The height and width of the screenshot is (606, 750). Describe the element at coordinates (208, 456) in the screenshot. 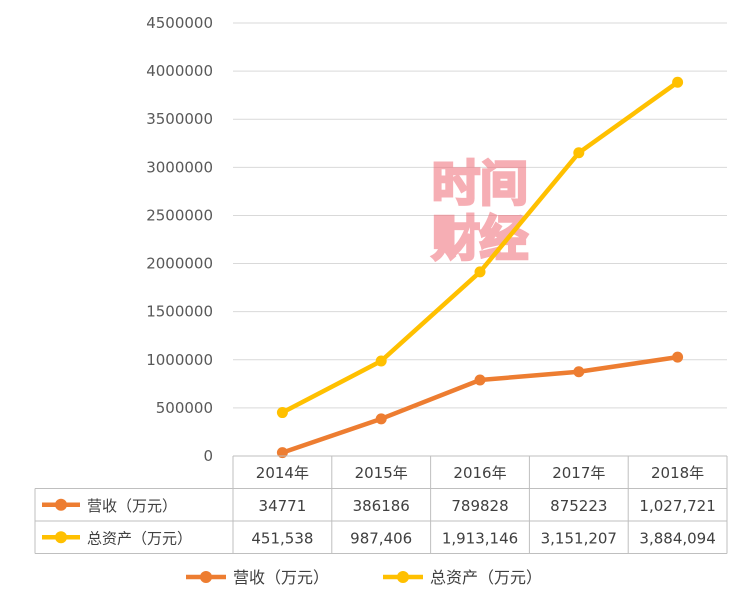

I see `y-tick-label: 0` at that location.